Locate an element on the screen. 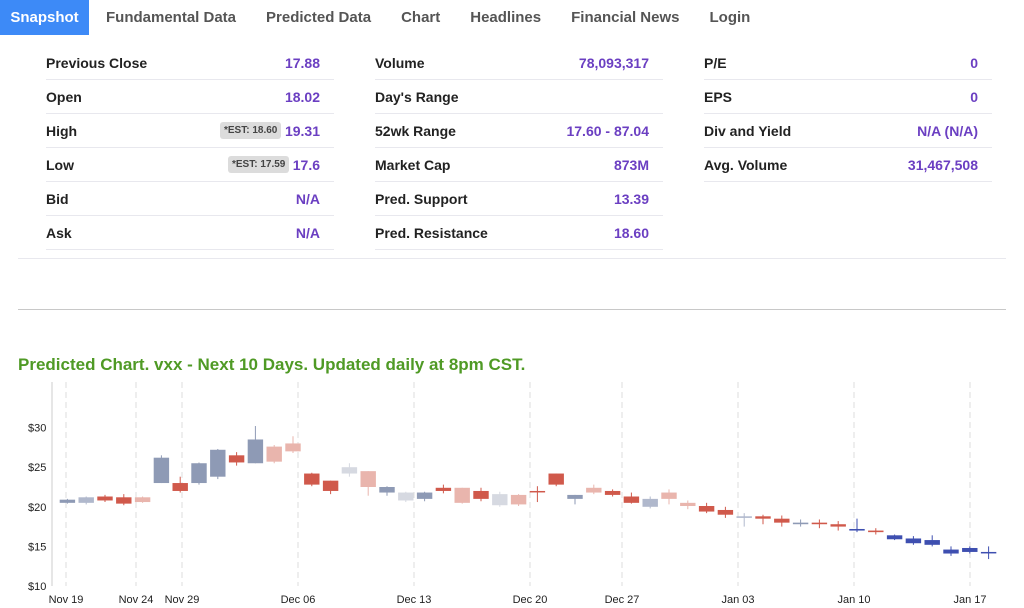  stat-value: 0 is located at coordinates (974, 62).